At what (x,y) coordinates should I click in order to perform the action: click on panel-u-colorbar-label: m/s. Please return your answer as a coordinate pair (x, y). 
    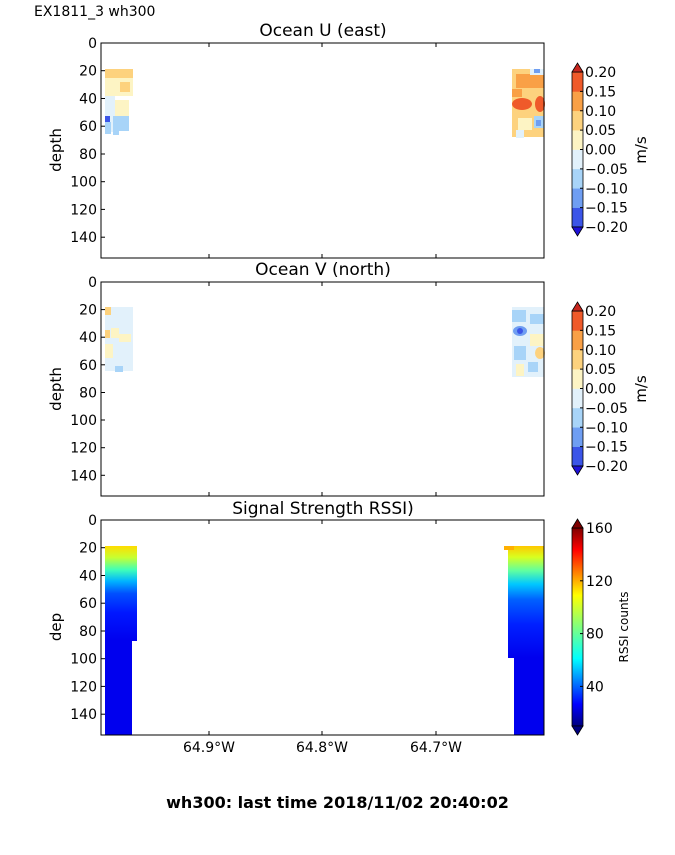
    Looking at the image, I should click on (641, 150).